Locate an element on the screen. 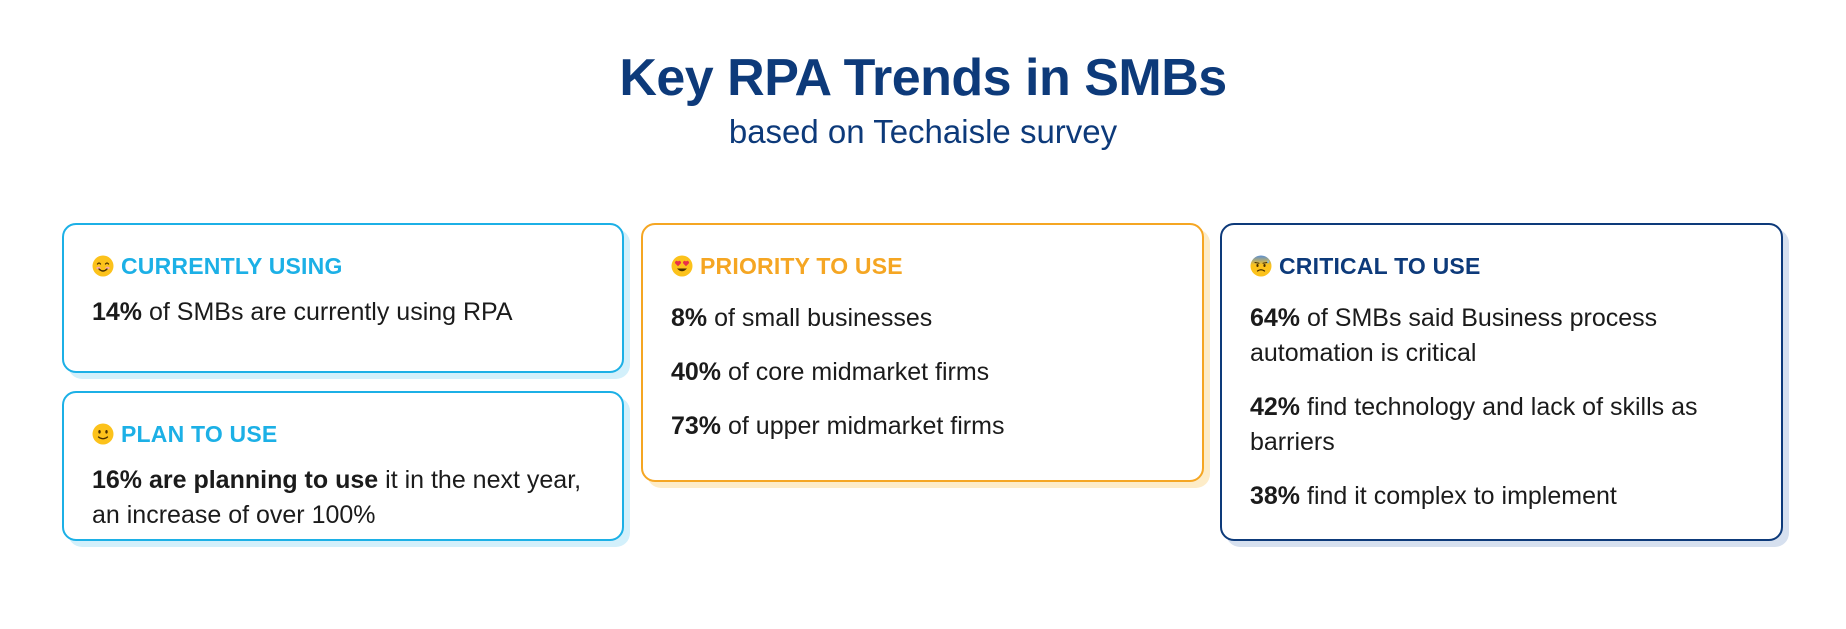 The height and width of the screenshot is (629, 1846). heart-eyes-face-icon is located at coordinates (682, 266).